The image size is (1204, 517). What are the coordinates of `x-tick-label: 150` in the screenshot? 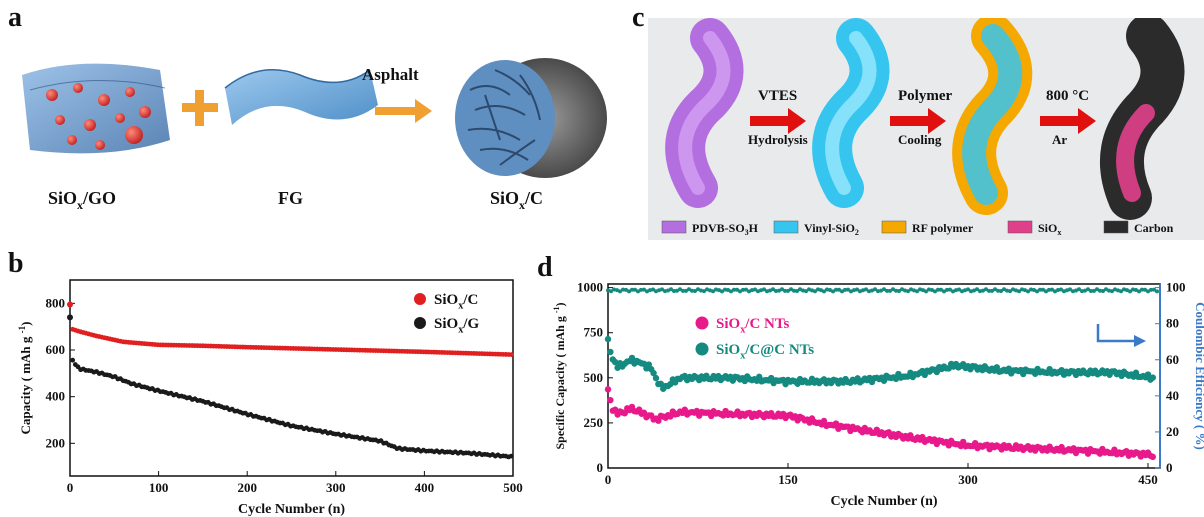 It's located at (788, 479).